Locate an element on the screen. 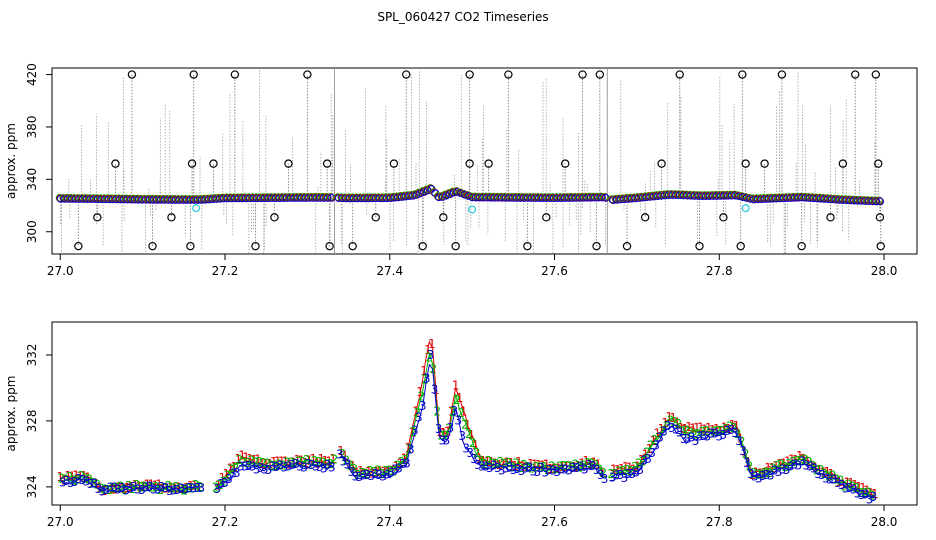  bottom-x-tick-label: 27.6 is located at coordinates (554, 522).